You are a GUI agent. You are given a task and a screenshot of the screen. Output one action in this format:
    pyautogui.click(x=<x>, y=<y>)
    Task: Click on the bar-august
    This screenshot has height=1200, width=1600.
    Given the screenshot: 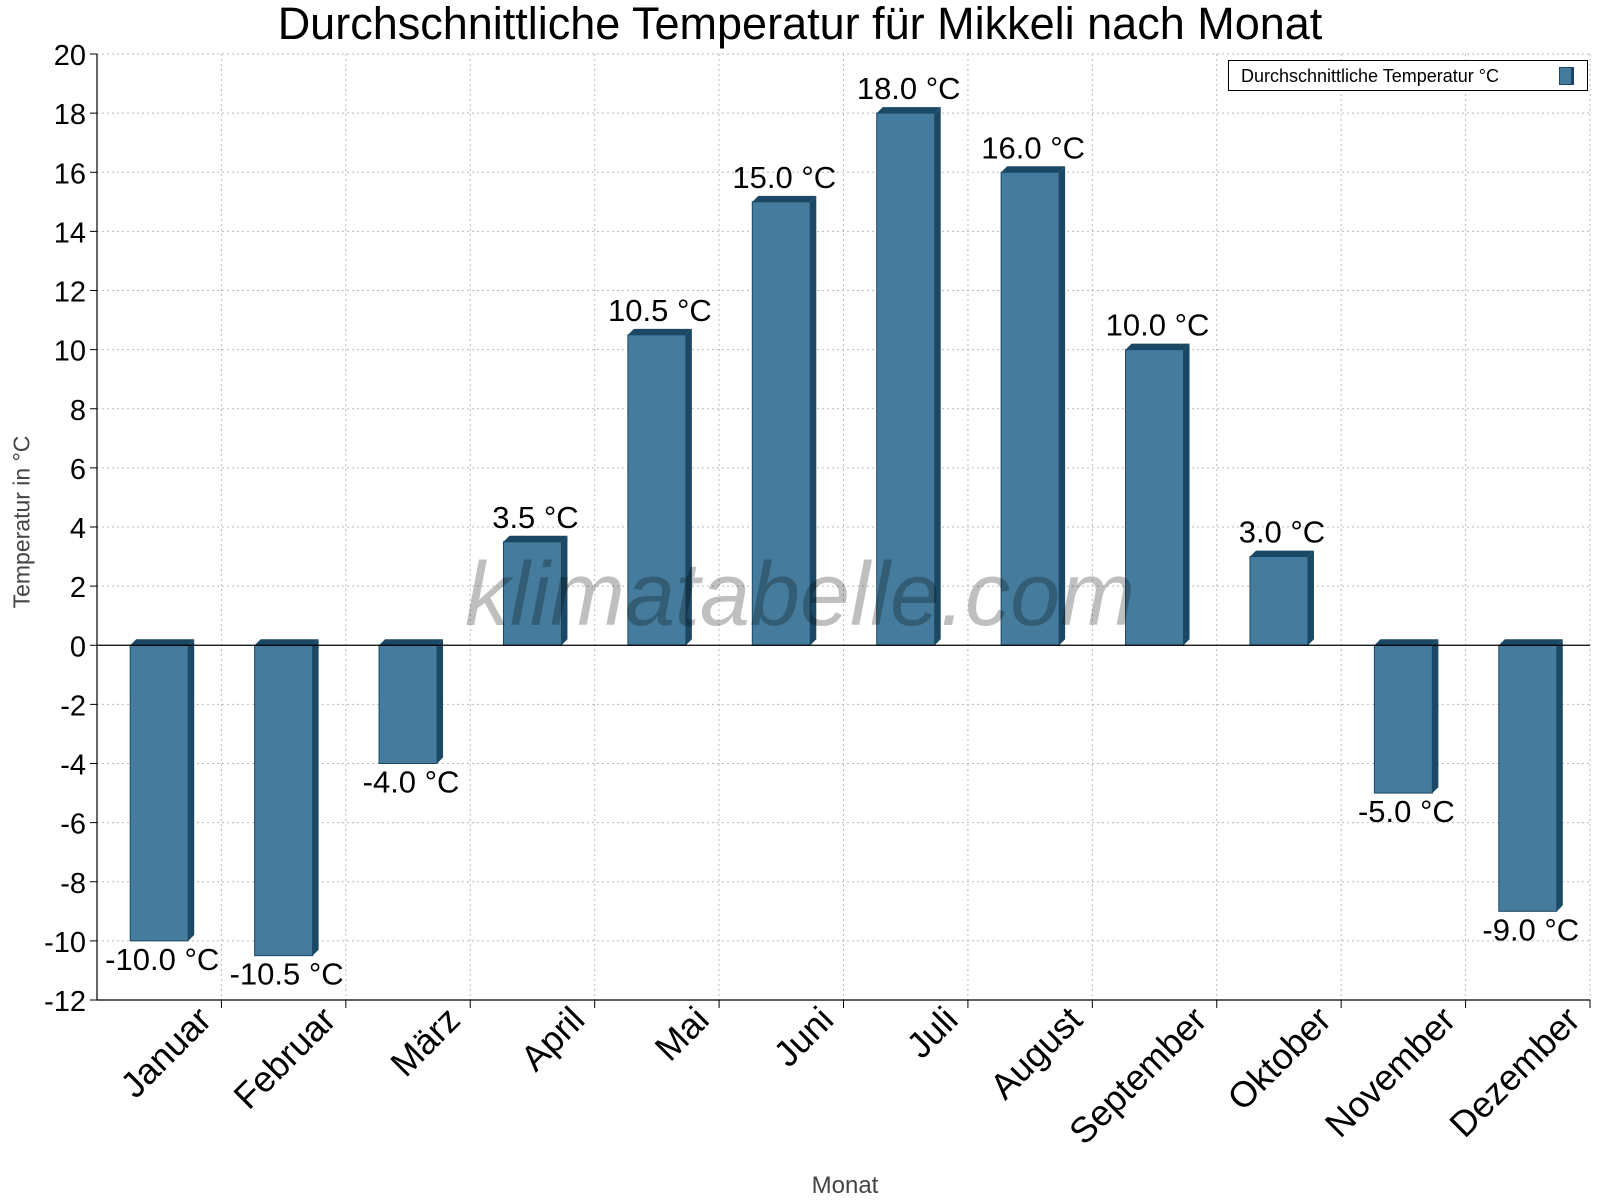 What is the action you would take?
    pyautogui.click(x=1033, y=406)
    